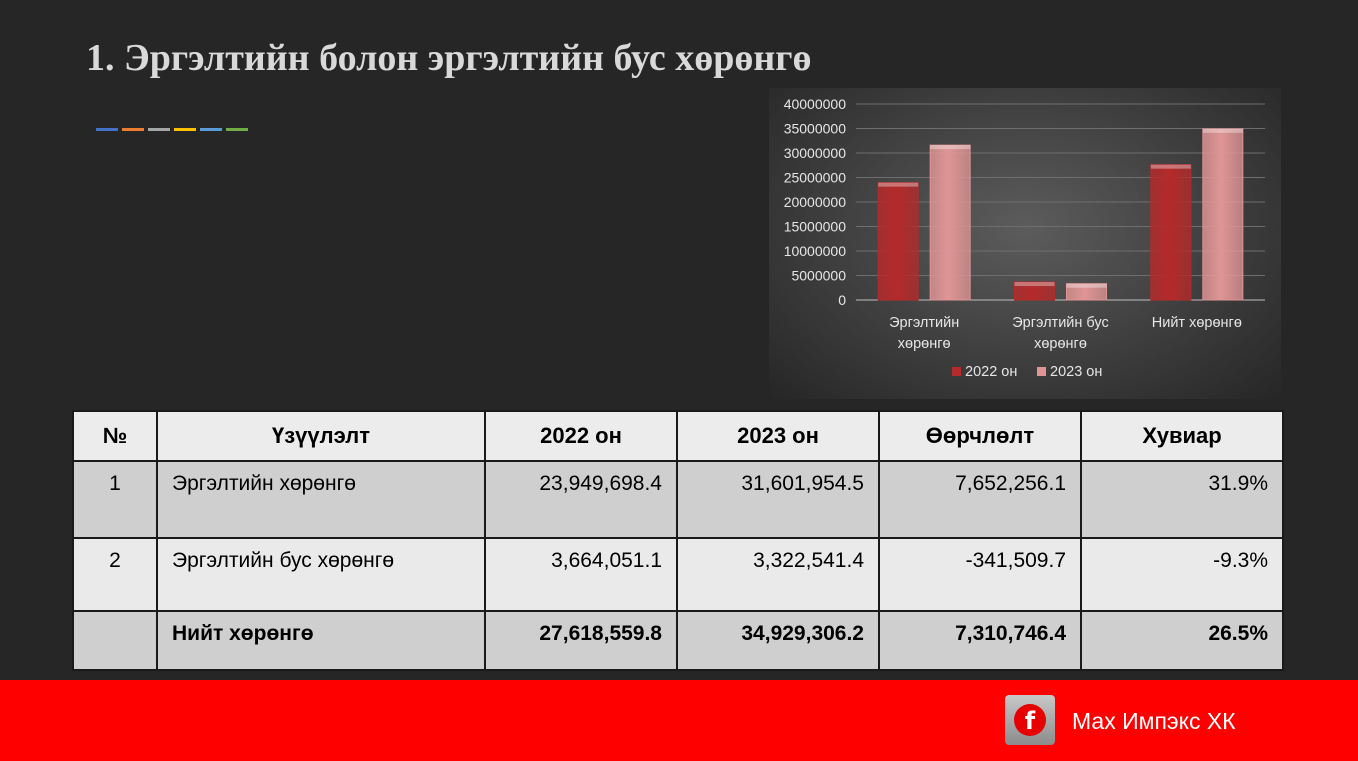 The width and height of the screenshot is (1358, 761). Describe the element at coordinates (924, 323) in the screenshot. I see `x-category-label: Эргэлтийн` at that location.